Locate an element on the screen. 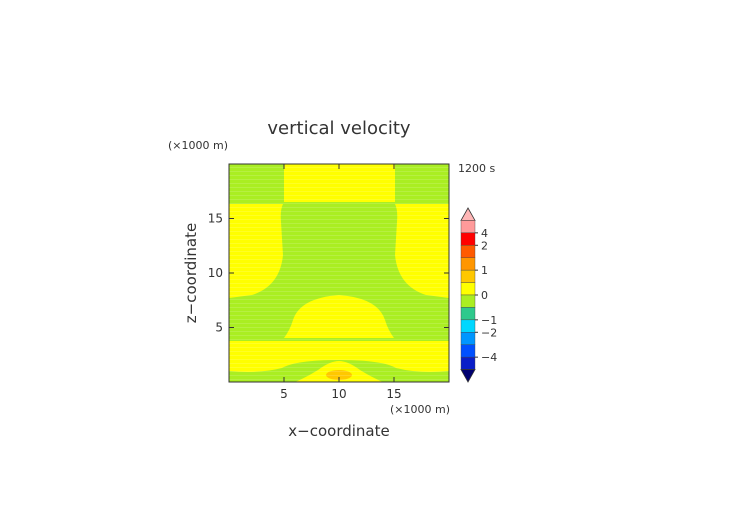 The image size is (752, 532). field-texture is located at coordinates (339, 273).